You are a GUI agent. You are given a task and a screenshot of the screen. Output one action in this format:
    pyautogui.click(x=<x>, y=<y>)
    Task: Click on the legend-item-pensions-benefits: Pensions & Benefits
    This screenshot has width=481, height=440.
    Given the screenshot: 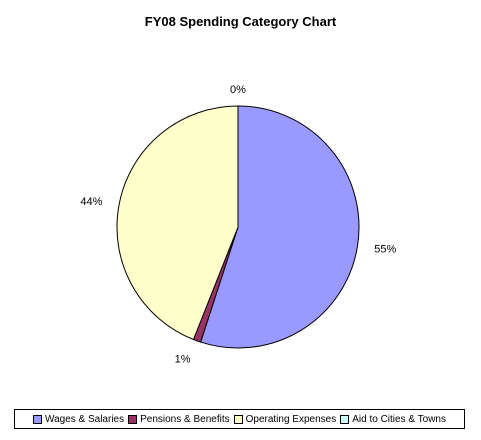 What is the action you would take?
    pyautogui.click(x=179, y=419)
    